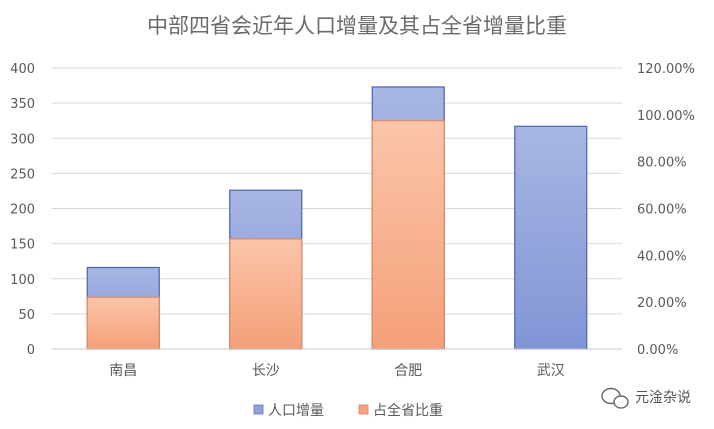 Image resolution: width=714 pixels, height=429 pixels. Describe the element at coordinates (666, 69) in the screenshot. I see `y-right-tick-label: 120.00%` at that location.